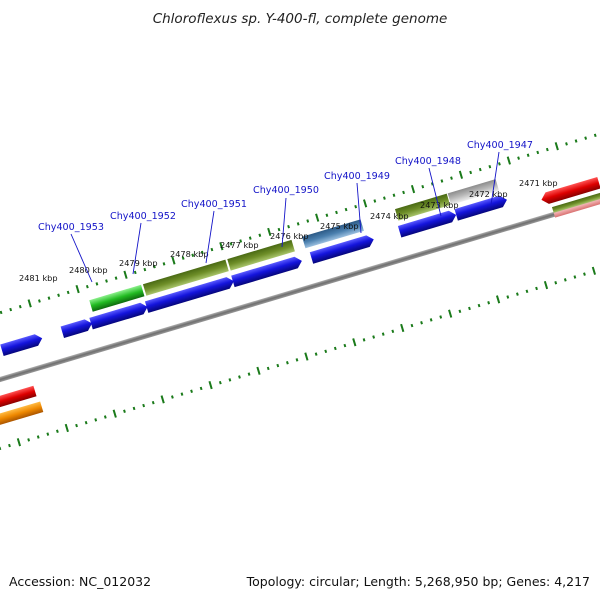 The height and width of the screenshot is (600, 600). I want to click on gene-chy400-1948, so click(422, 207).